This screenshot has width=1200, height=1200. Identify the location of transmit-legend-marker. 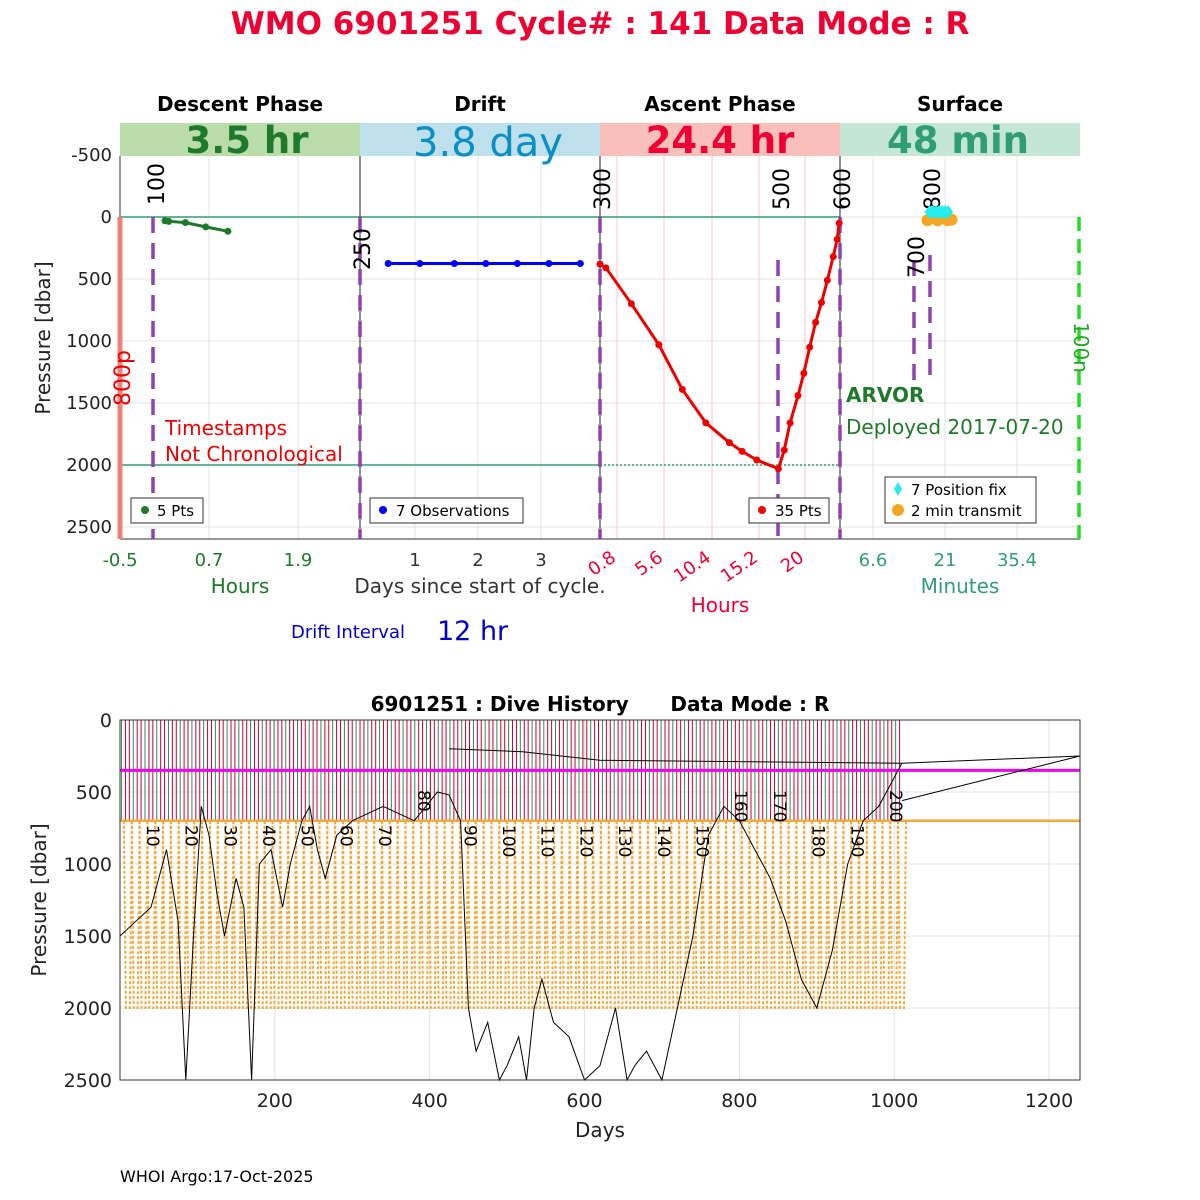
(898, 510).